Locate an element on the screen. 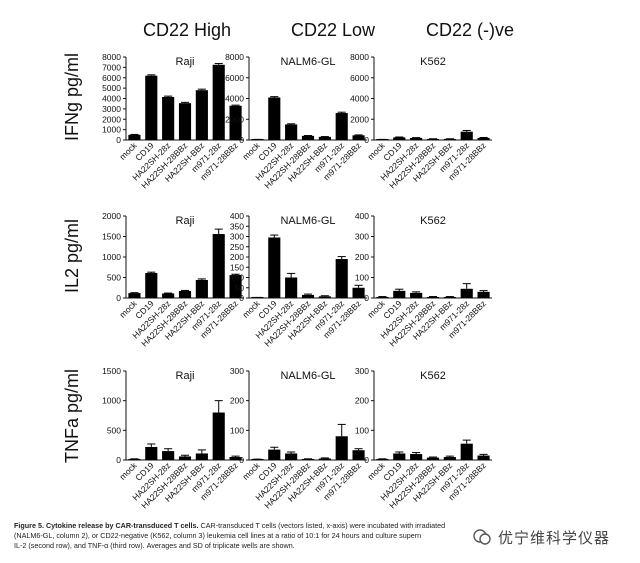 This screenshot has width=640, height=563. y-tick-label: 300 is located at coordinates (362, 371).